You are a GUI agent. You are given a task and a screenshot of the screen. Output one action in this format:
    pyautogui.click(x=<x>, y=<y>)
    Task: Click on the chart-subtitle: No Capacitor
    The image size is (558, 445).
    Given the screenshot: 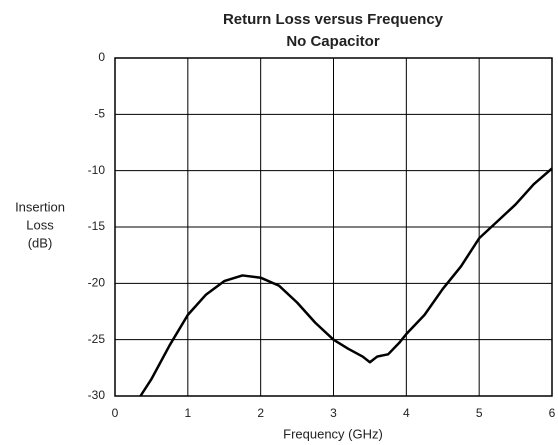 What is the action you would take?
    pyautogui.click(x=333, y=41)
    